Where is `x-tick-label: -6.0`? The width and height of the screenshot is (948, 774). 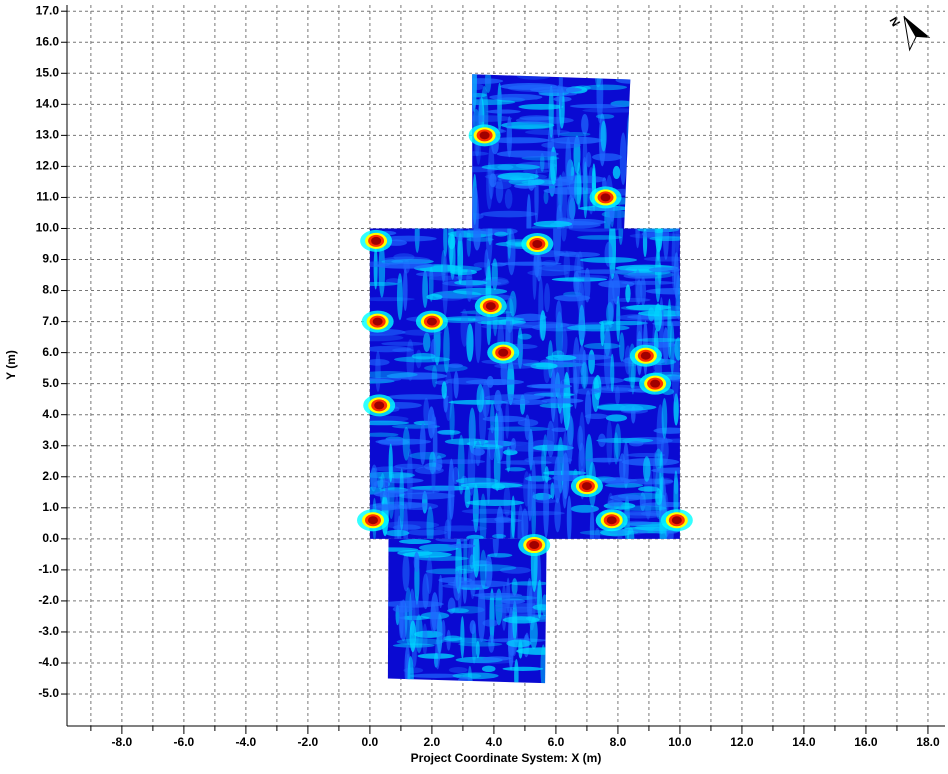 x-tick-label: -6.0 is located at coordinates (184, 742).